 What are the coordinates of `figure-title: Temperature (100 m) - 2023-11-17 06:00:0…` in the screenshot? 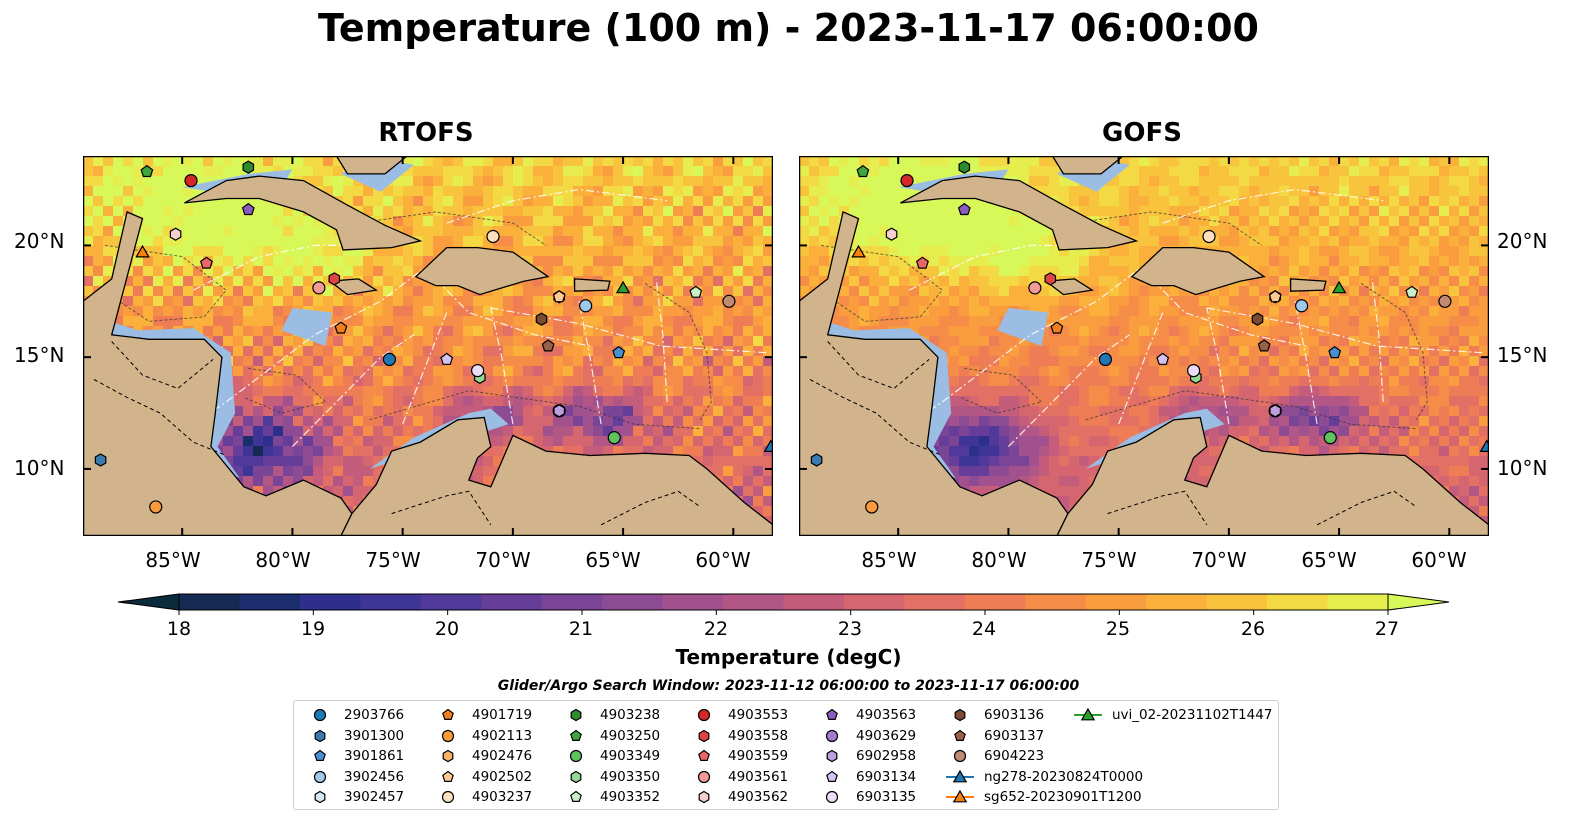 It's located at (788, 28).